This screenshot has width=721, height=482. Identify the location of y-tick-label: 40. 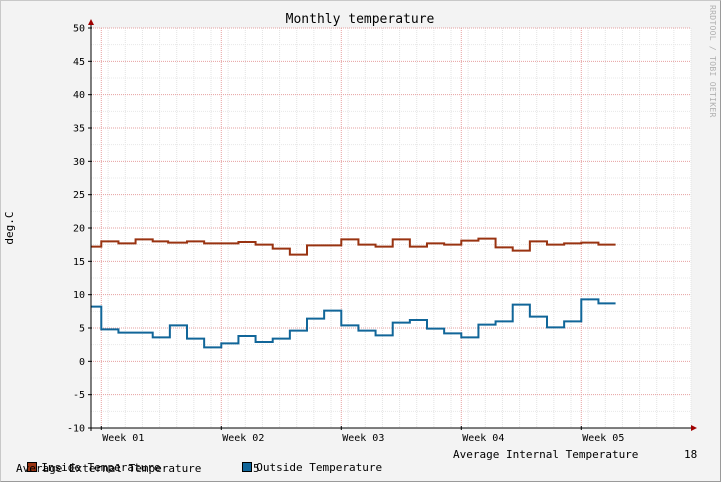
(79, 95).